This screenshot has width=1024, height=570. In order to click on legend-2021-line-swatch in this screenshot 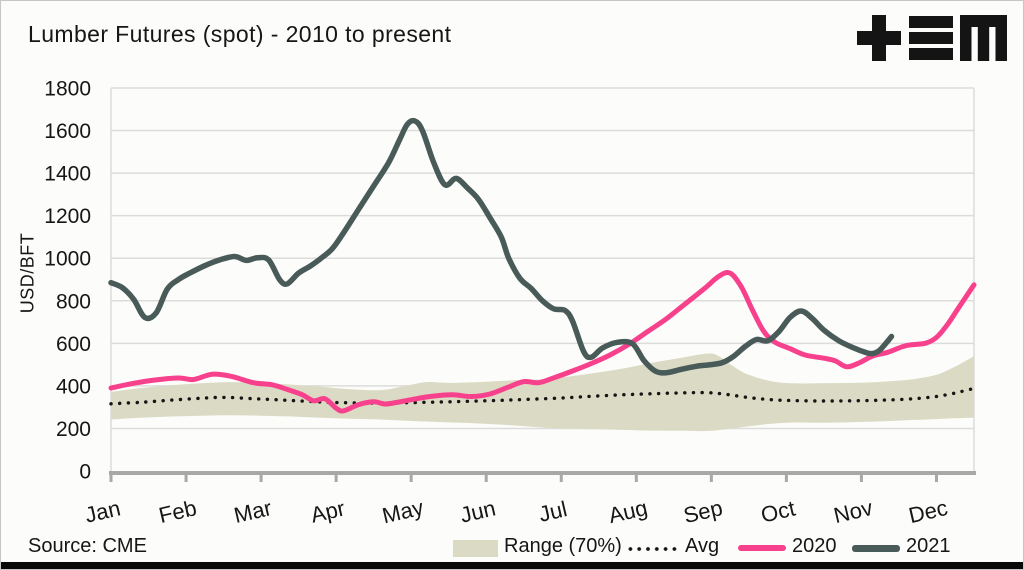, I will do `click(876, 548)`.